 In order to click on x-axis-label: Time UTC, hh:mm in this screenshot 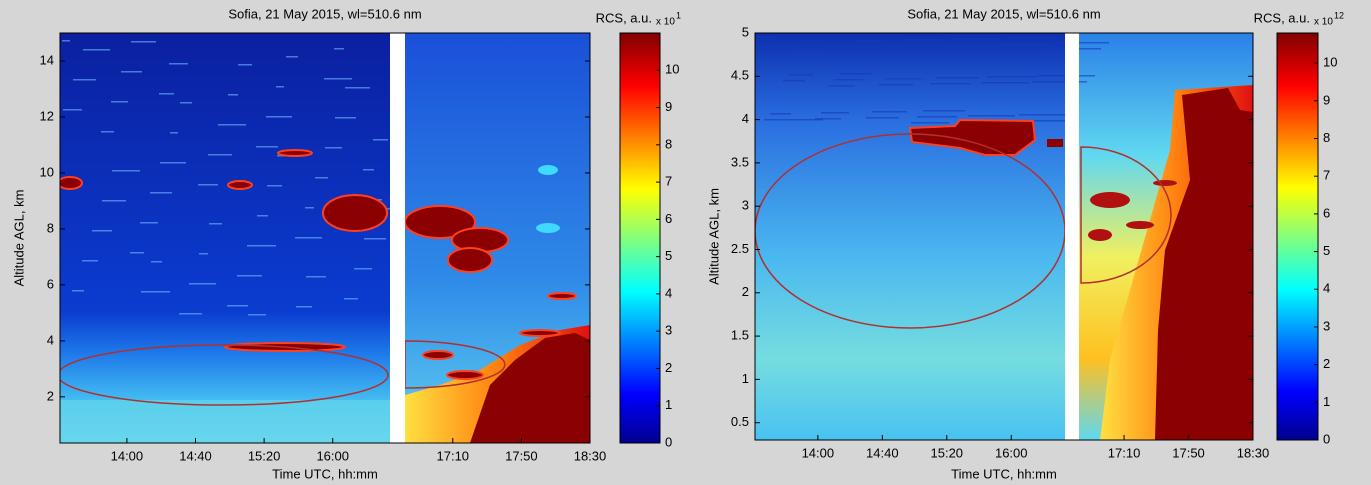, I will do `click(325, 473)`.